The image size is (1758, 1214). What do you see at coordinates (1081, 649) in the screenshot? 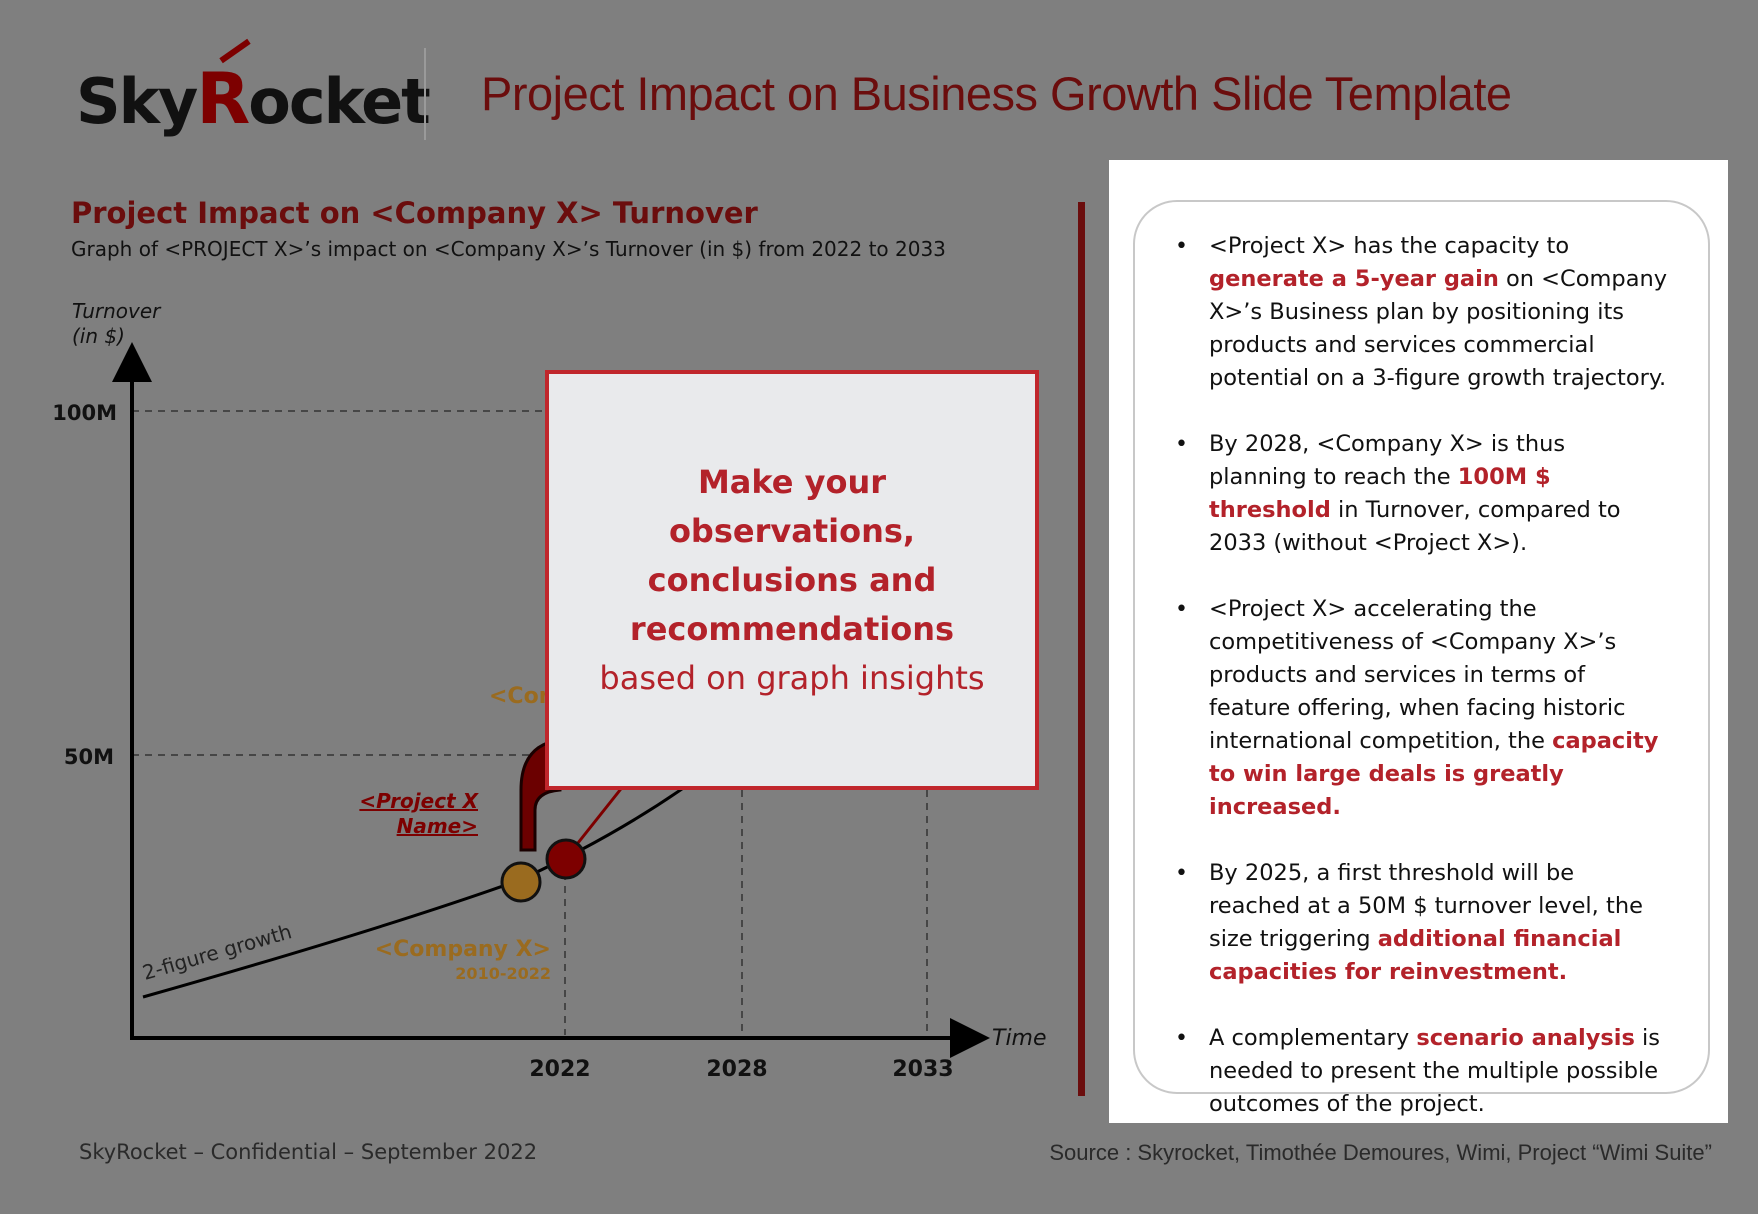
I see `section-divider` at bounding box center [1081, 649].